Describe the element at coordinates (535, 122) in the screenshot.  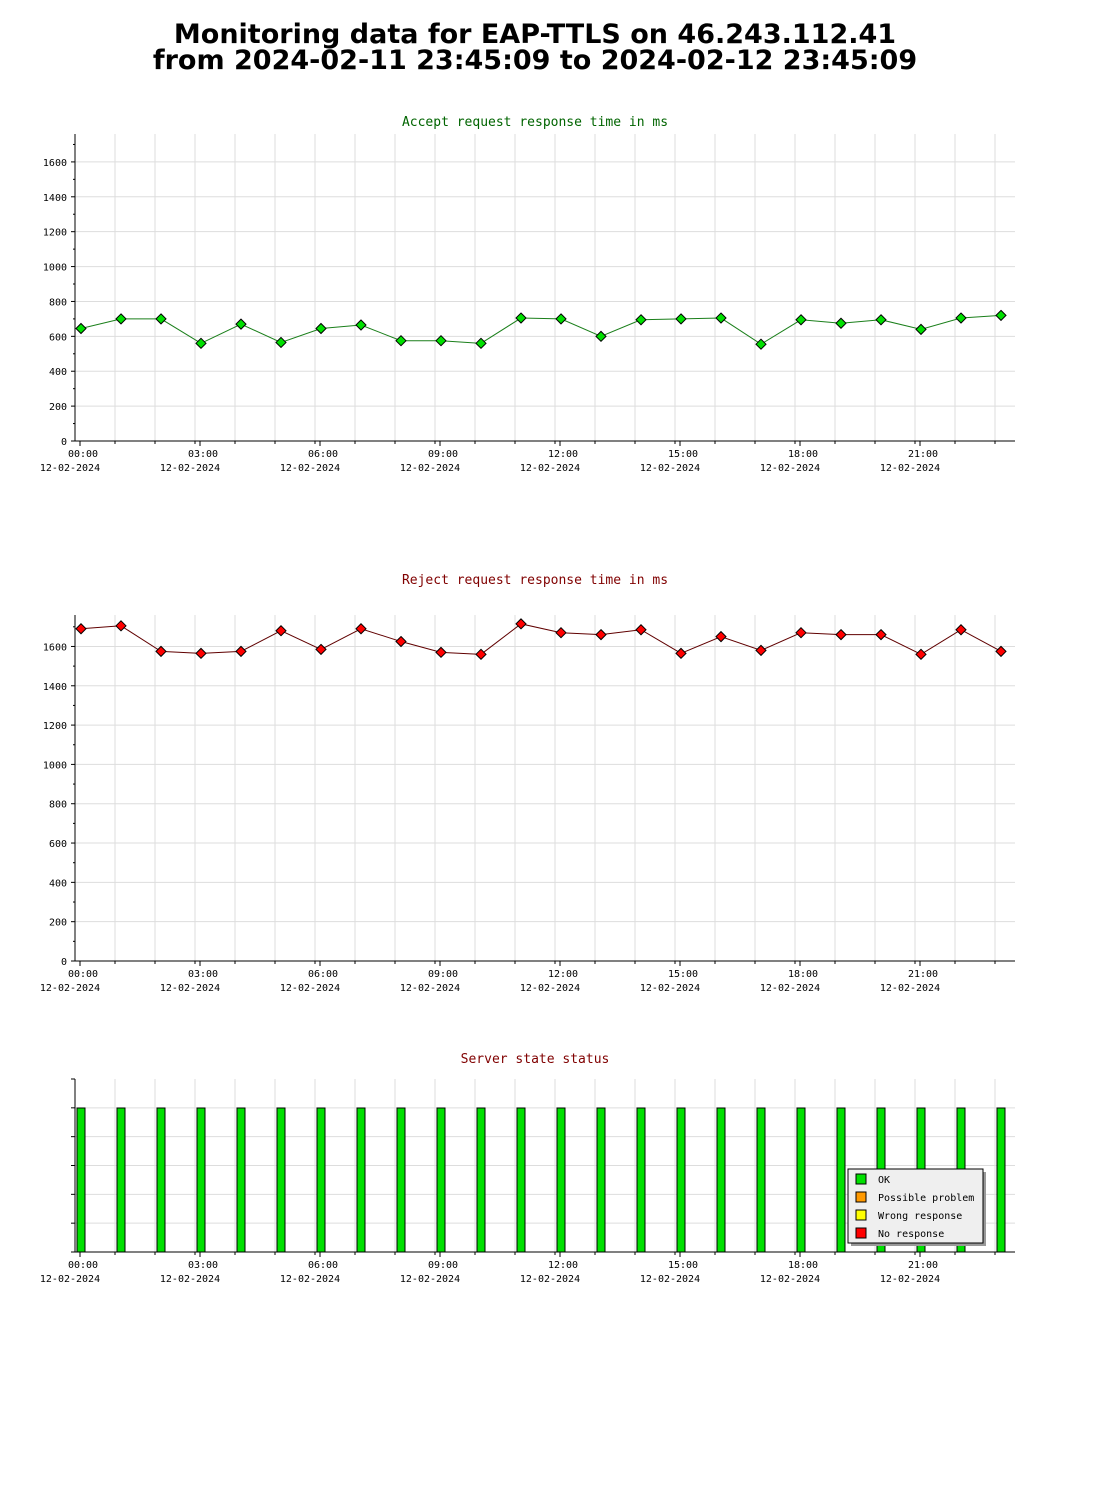
I see `accept-title: Accept request response time in ms` at that location.